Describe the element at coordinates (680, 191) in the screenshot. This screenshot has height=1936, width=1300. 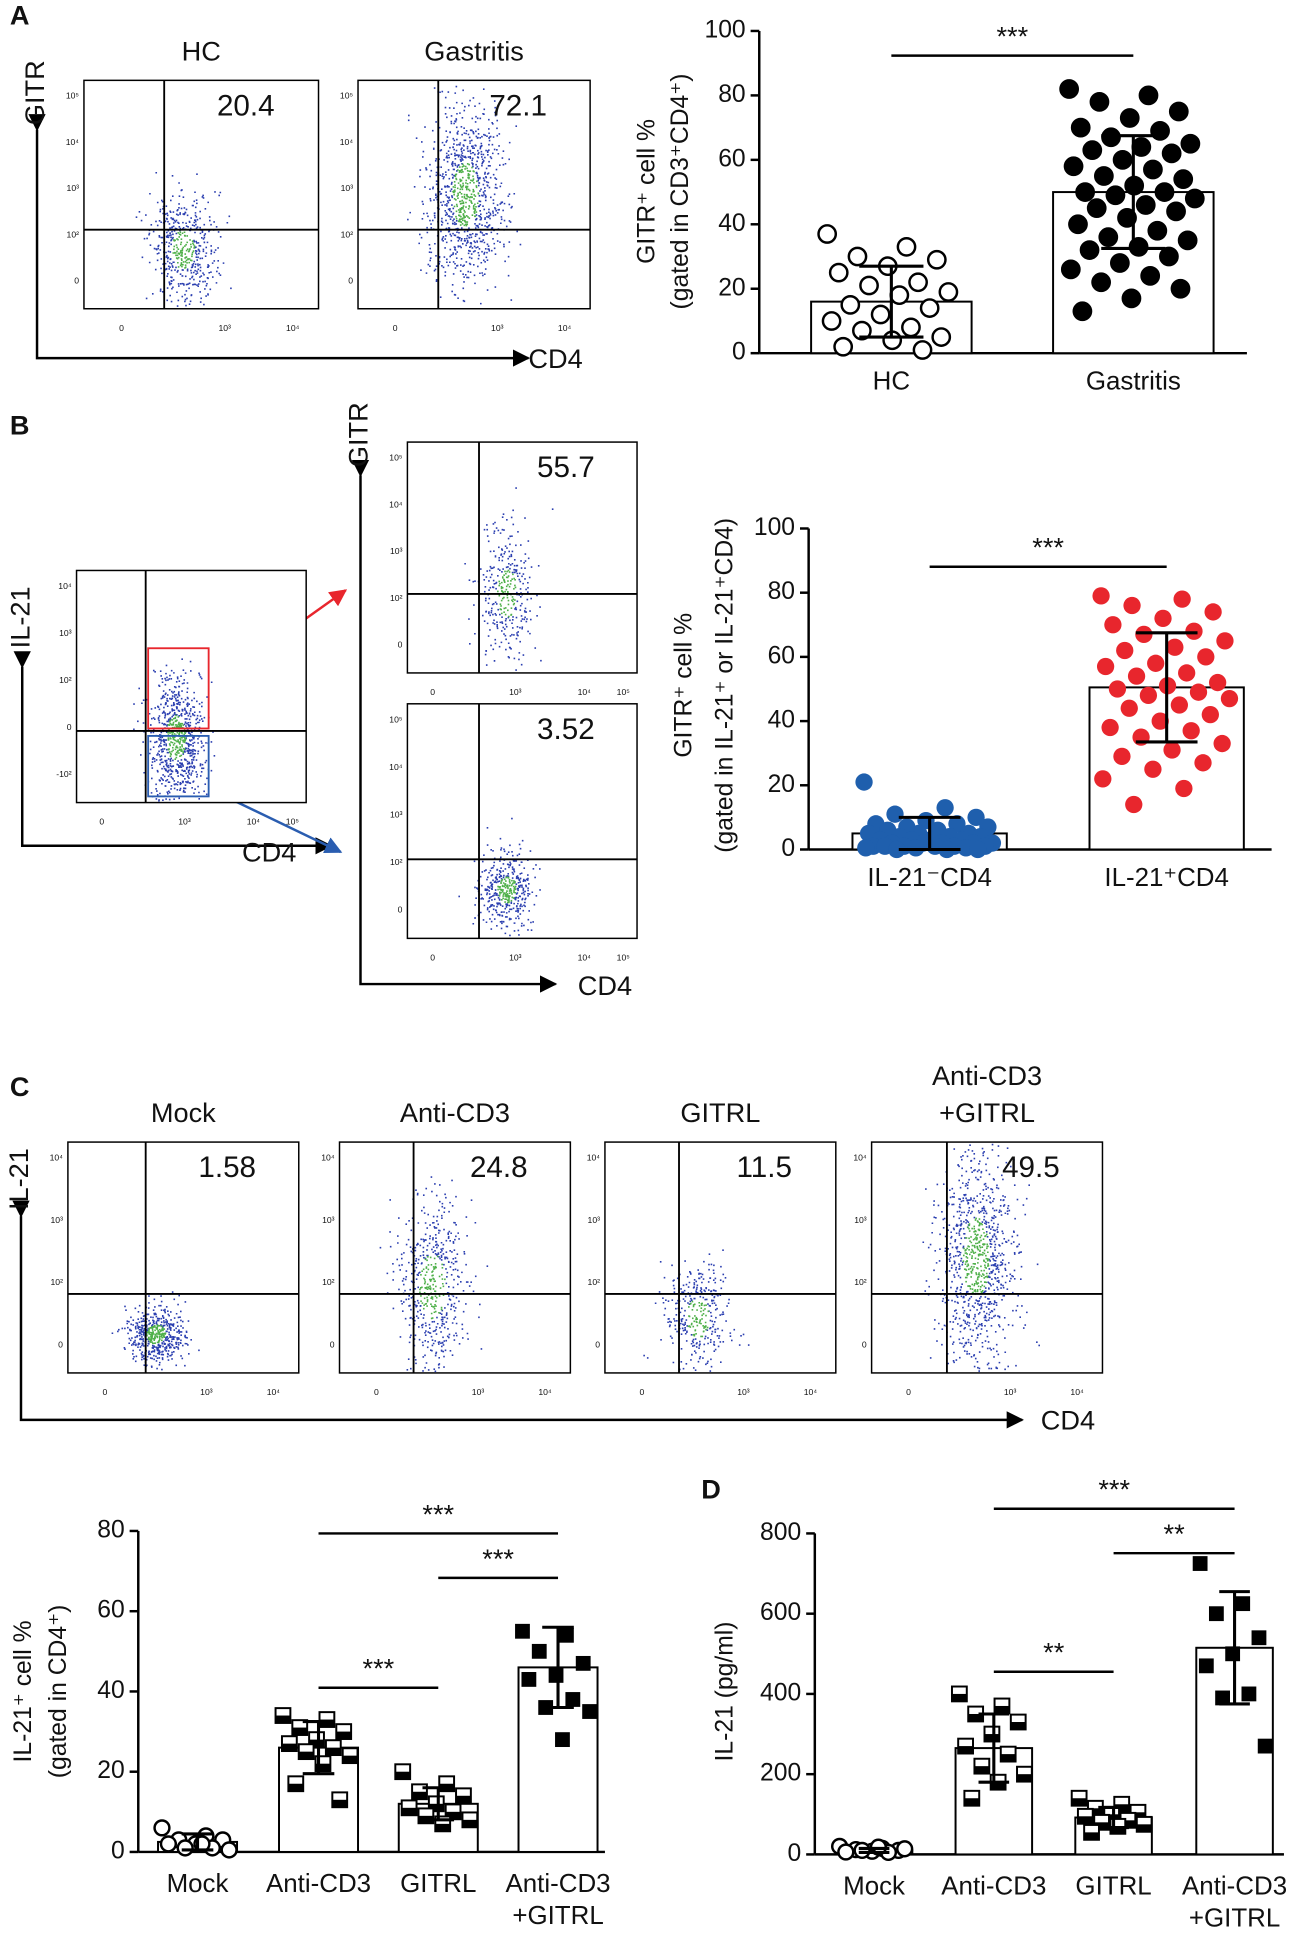
I see `y-axis-label: (gated in CD3⁺CD4⁺)` at that location.